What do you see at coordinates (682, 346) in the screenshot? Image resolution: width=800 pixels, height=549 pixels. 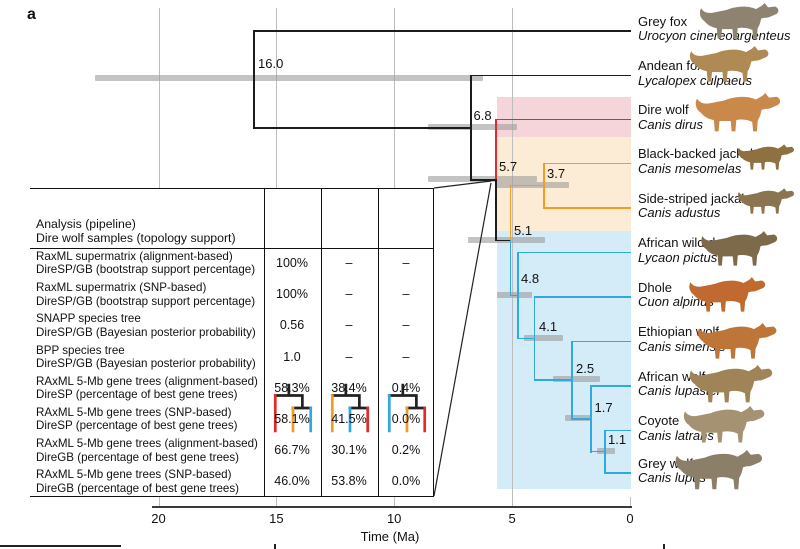 I see `species-latin-name: Canis simensis` at bounding box center [682, 346].